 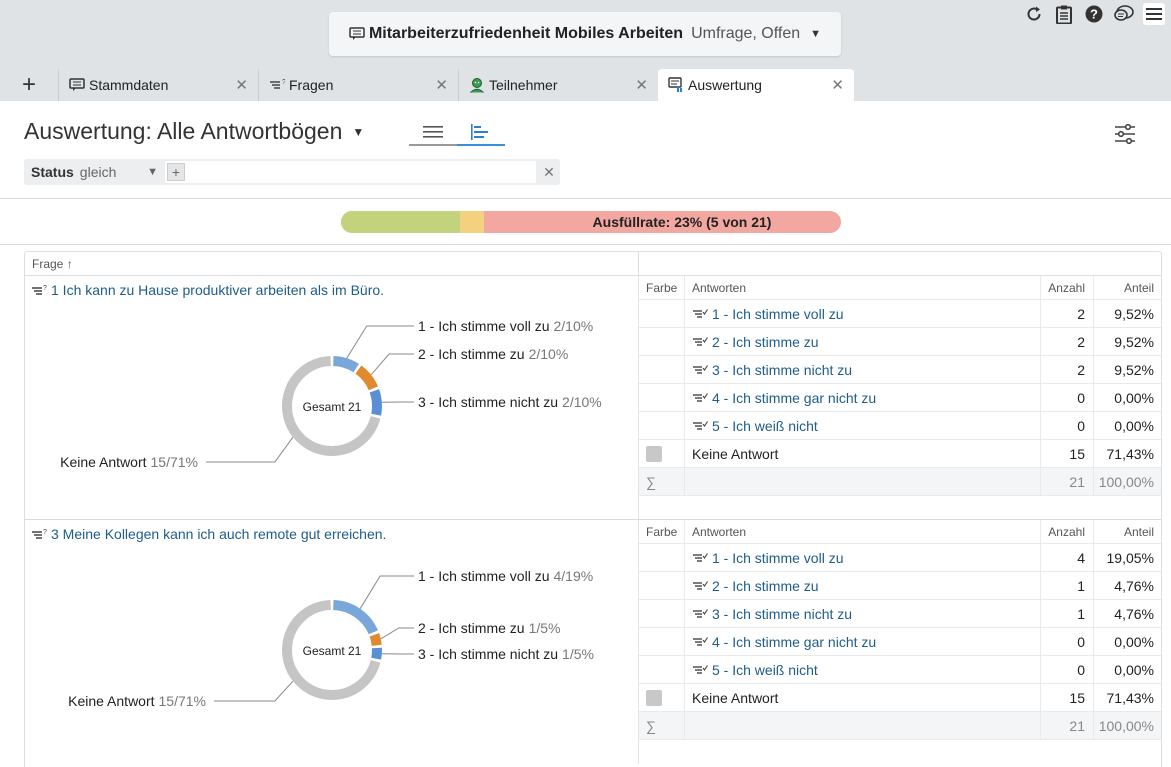 What do you see at coordinates (558, 85) in the screenshot?
I see `tab-teilnehmer: Teilnehmer ✕` at bounding box center [558, 85].